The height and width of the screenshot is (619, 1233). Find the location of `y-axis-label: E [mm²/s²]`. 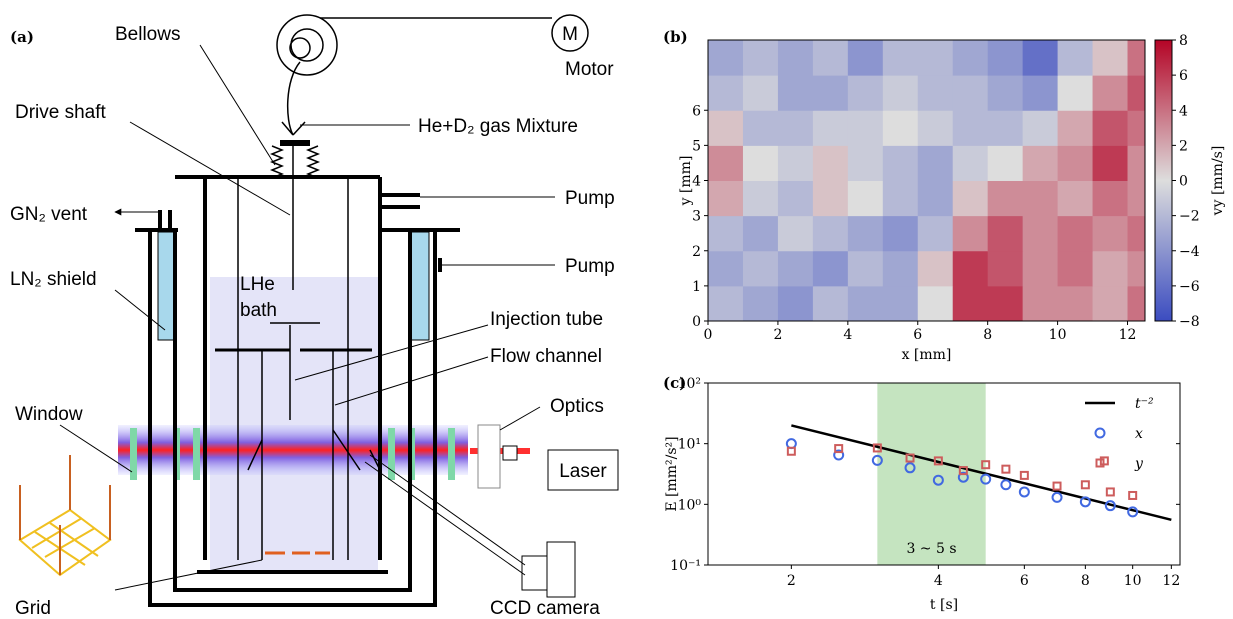

y-axis-label: E [mm²/s²] is located at coordinates (672, 473).